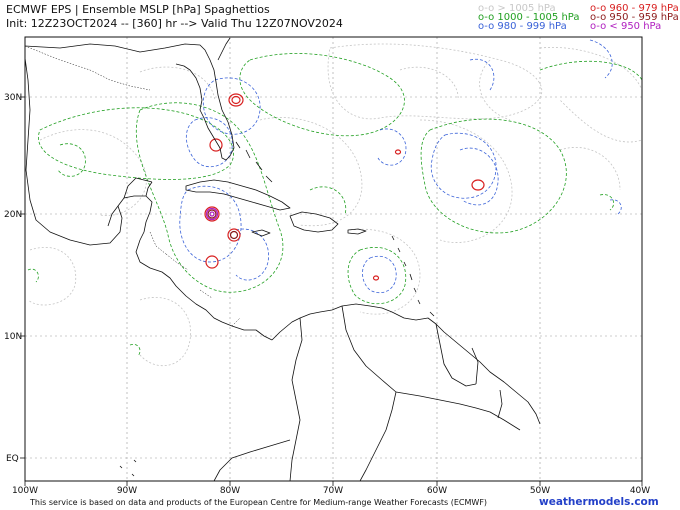 This screenshot has width=680, height=510. Describe the element at coordinates (529, 17) in the screenshot. I see `legend-1000-1005: o-o 1000 - 1005 hPa` at that location.